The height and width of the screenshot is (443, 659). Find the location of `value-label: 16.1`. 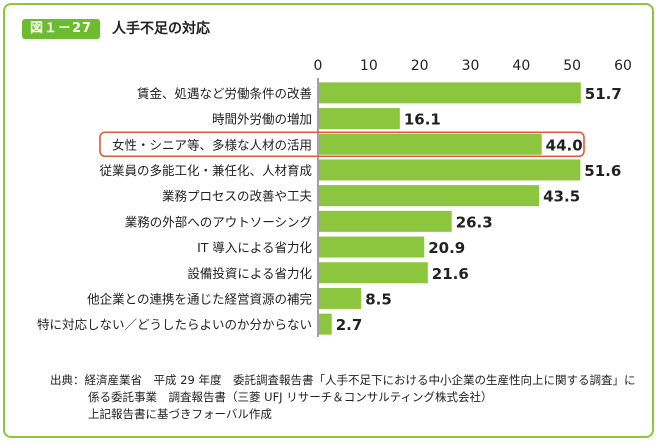

value-label: 16.1 is located at coordinates (422, 120).